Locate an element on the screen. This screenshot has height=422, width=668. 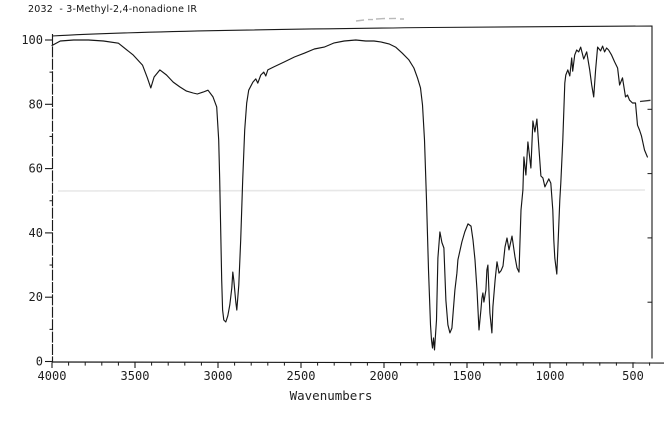
x-axis-label: Wavenumbers is located at coordinates (331, 395).